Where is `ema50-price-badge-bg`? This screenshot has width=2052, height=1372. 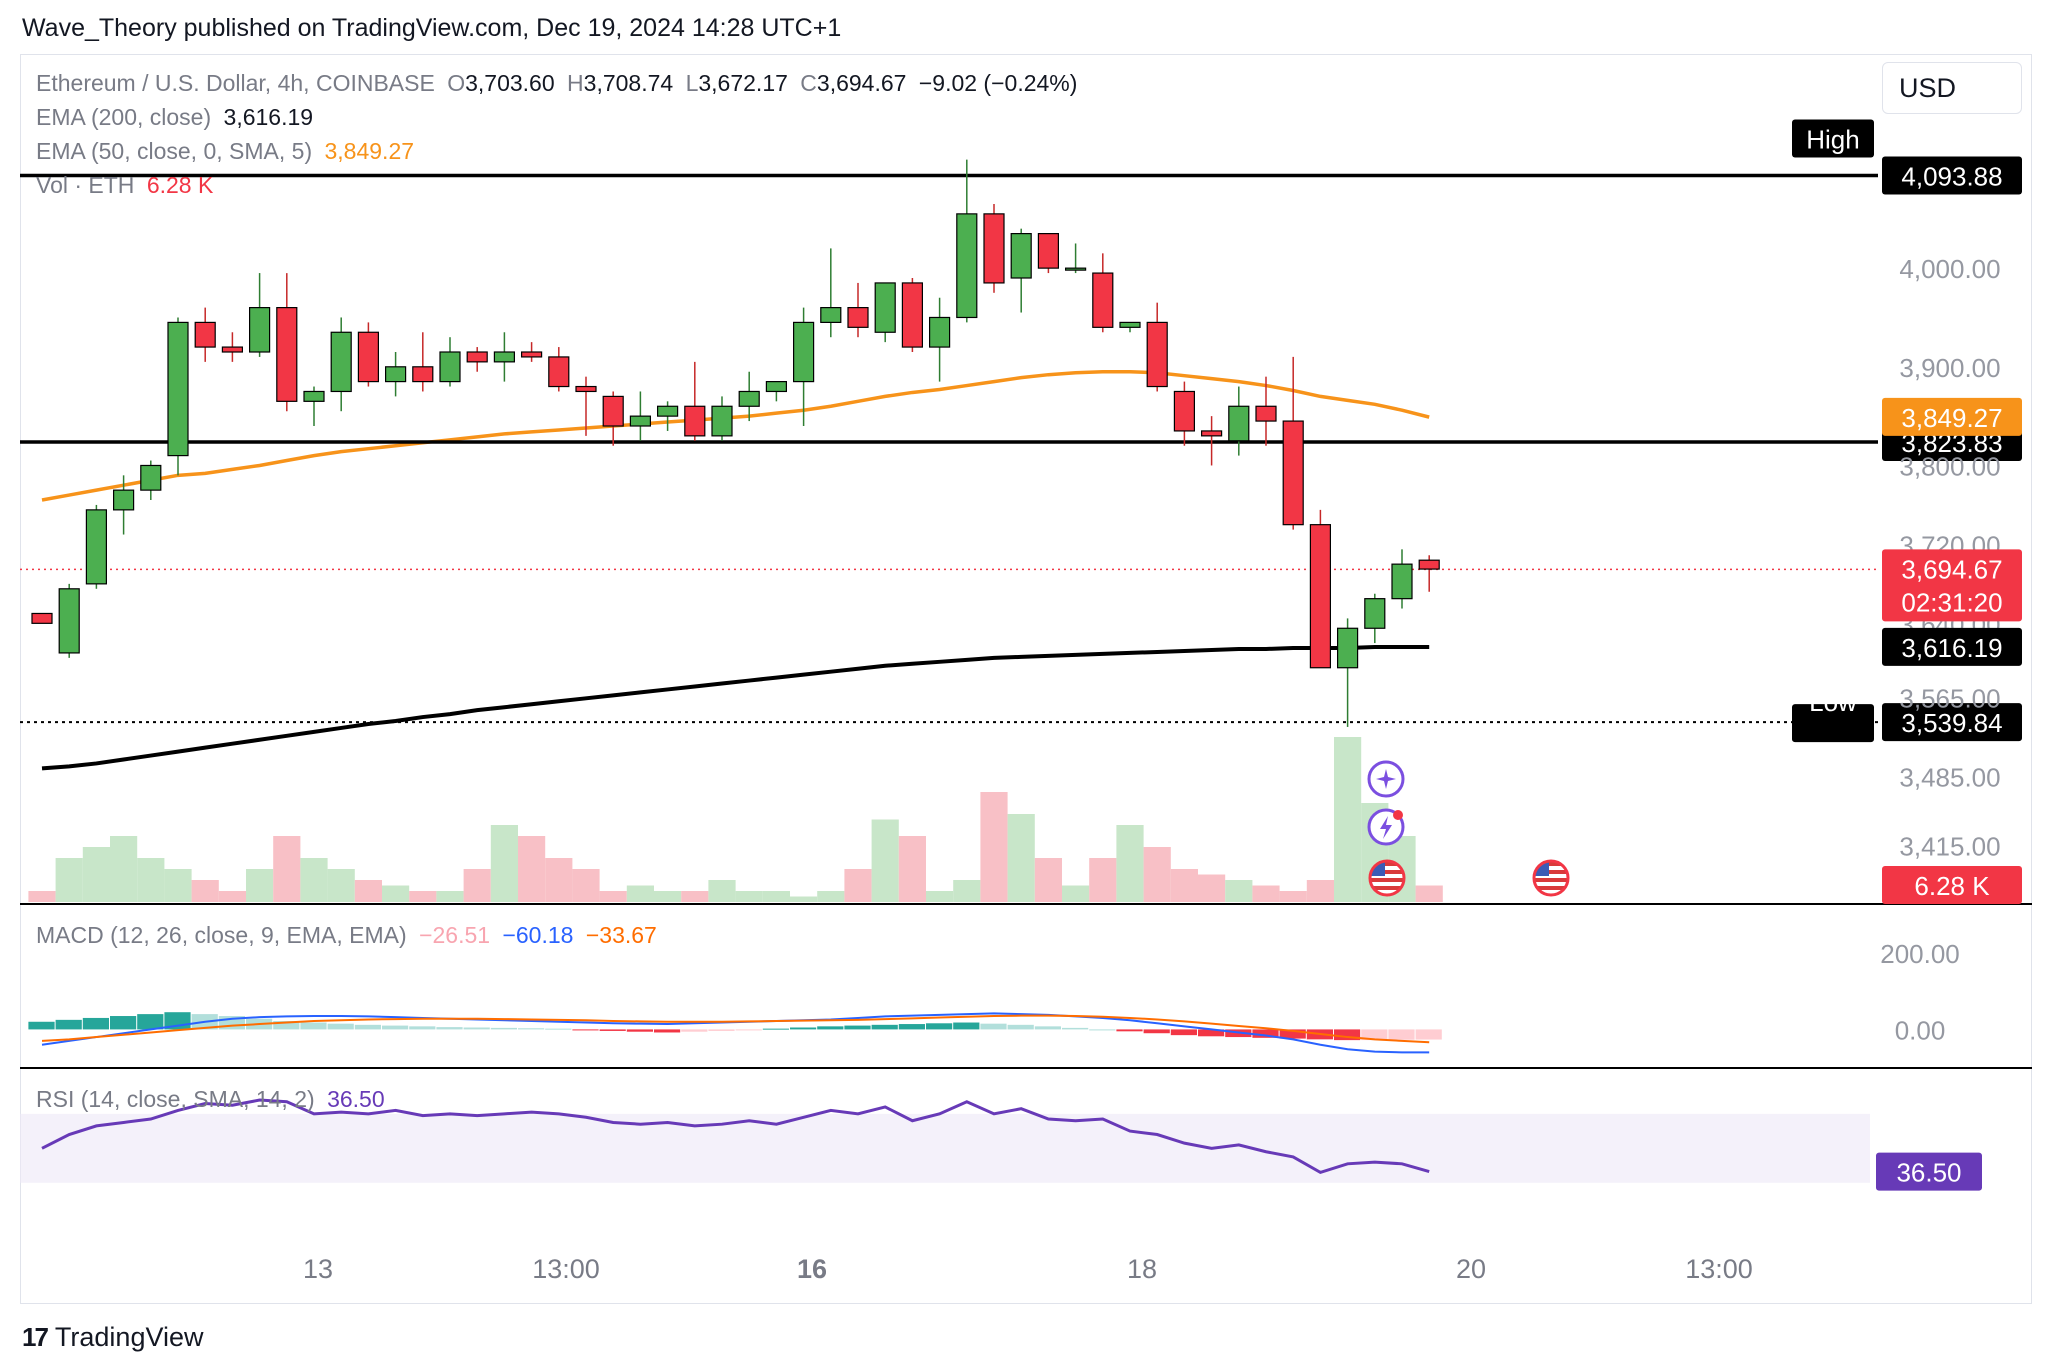
ema50-price-badge-bg is located at coordinates (1952, 416).